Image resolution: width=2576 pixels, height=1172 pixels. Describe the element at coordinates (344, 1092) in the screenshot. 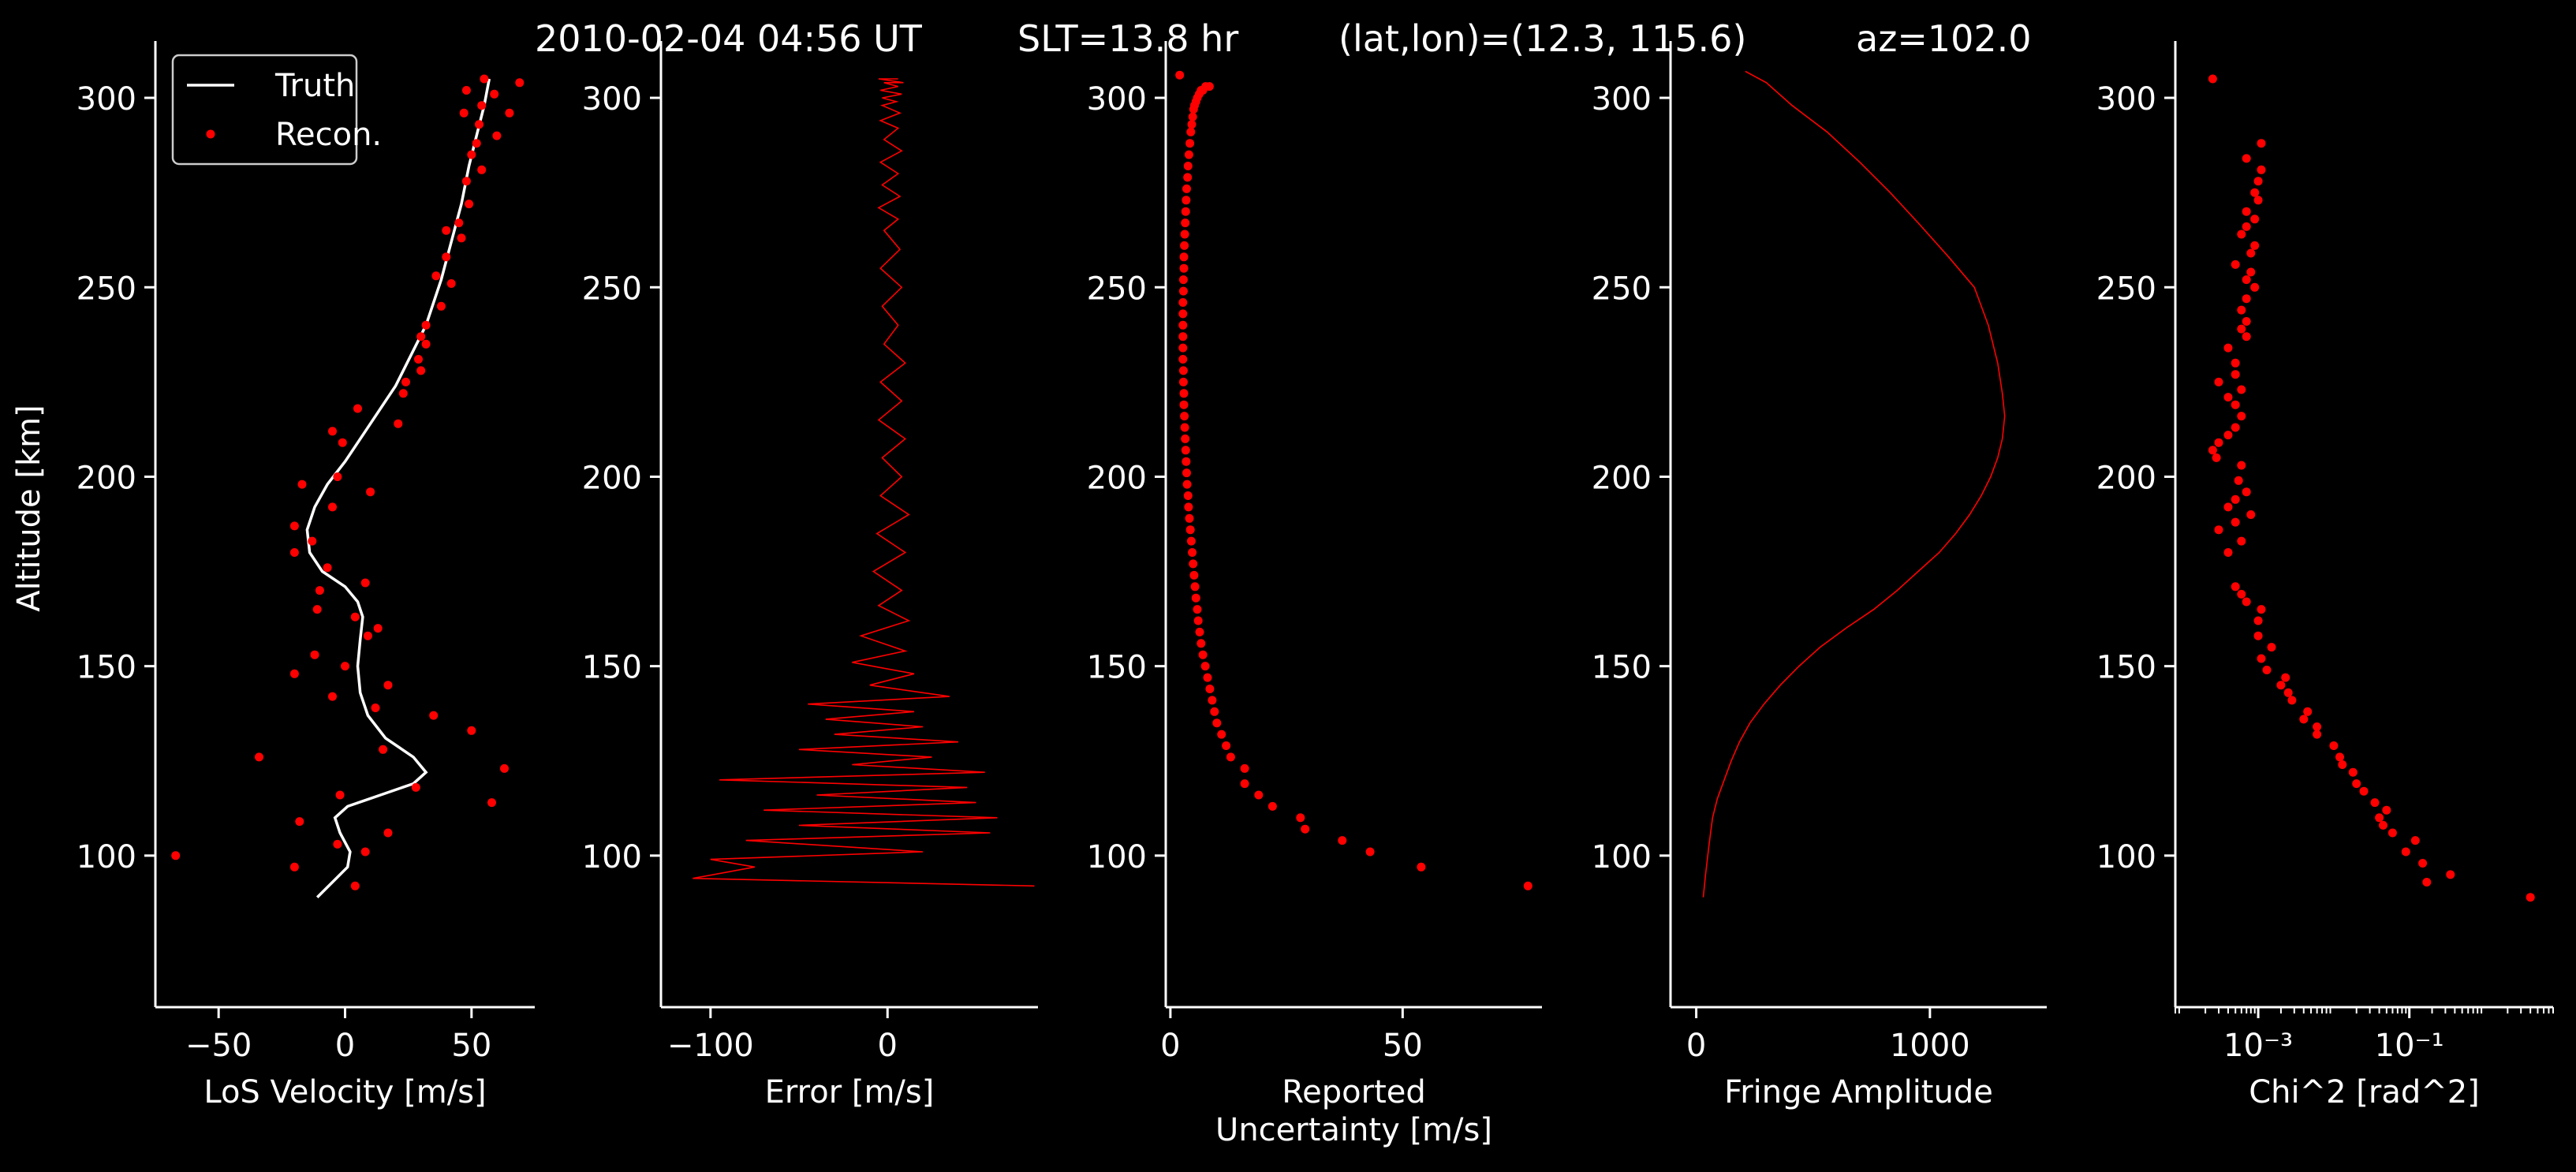

I see `x-axis-label: LoS Velocity [m/s]` at that location.